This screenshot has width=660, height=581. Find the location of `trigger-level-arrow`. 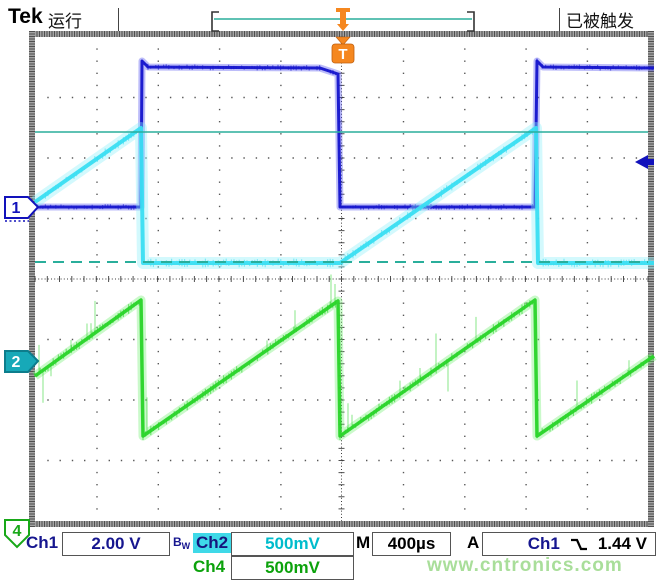

trigger-level-arrow is located at coordinates (644, 162).